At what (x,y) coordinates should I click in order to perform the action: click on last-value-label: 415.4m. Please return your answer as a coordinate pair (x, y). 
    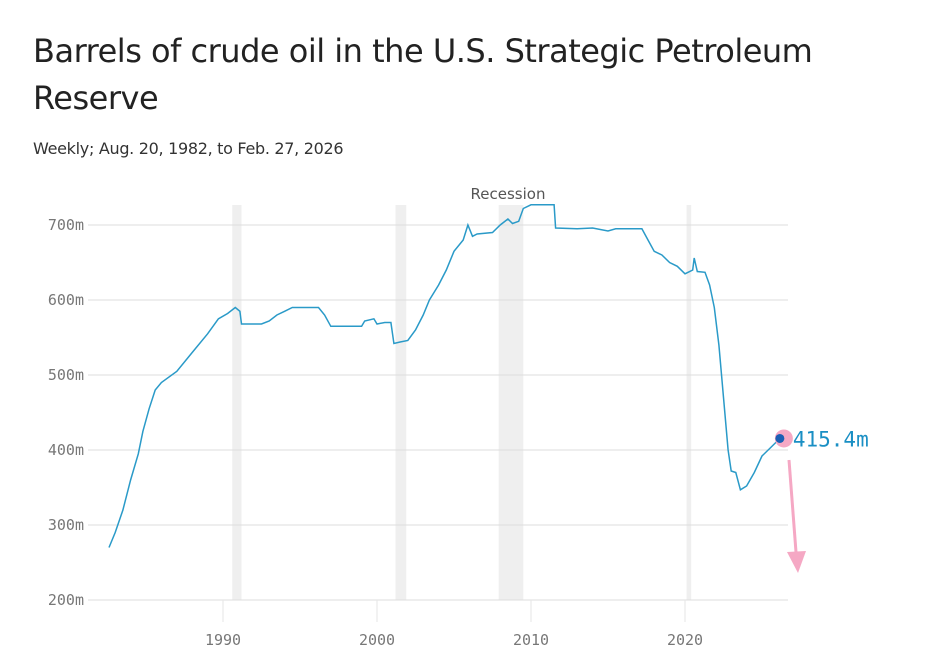
    Looking at the image, I should click on (831, 439).